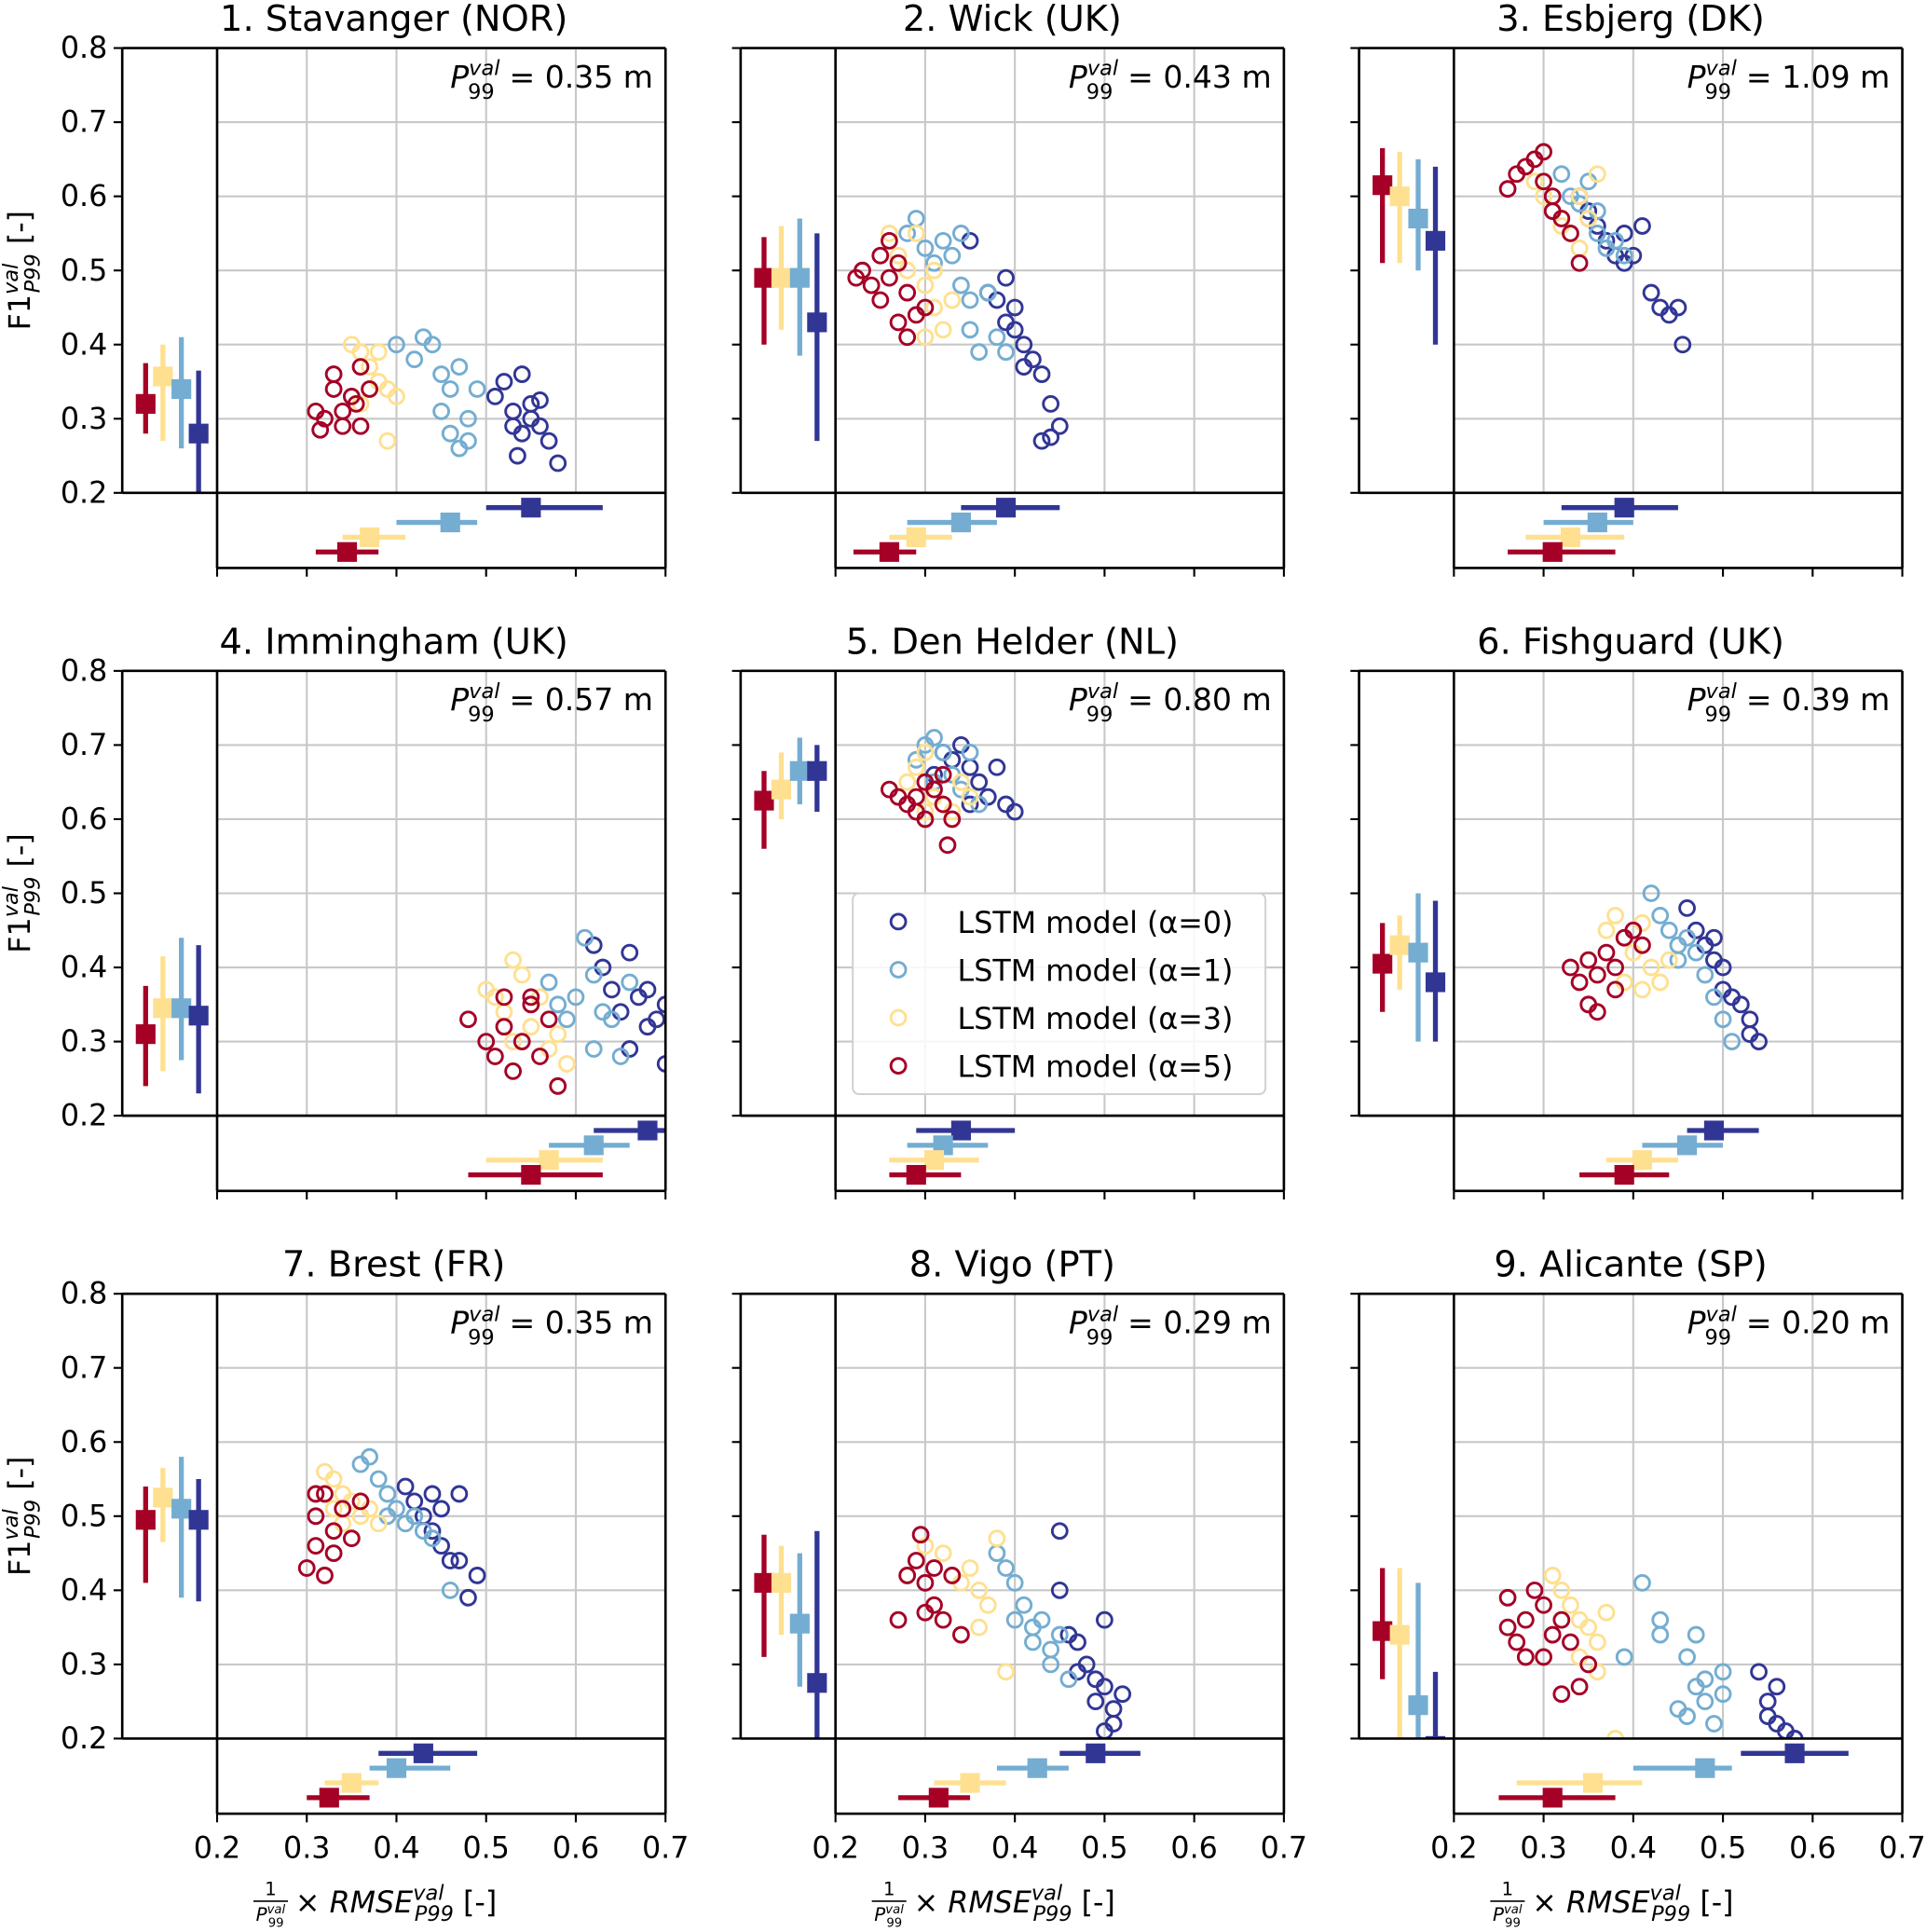 This screenshot has height=1932, width=1926. Describe the element at coordinates (271, 1888) in the screenshot. I see `x-label-fraction-numerator: 1` at that location.